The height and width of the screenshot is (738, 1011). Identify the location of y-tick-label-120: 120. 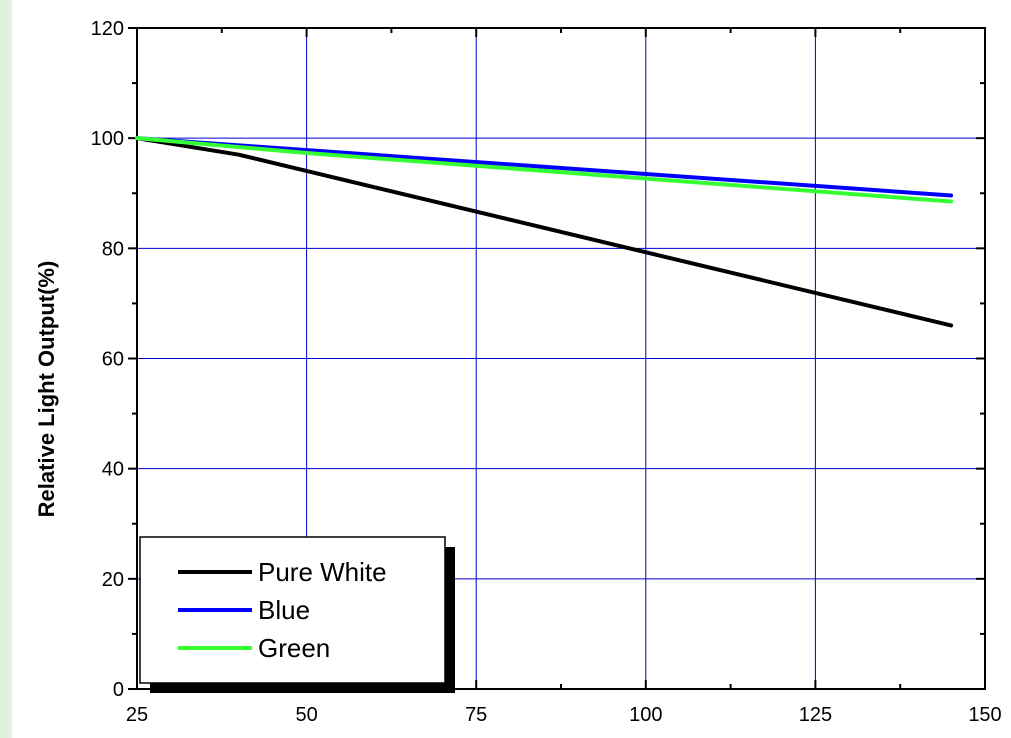
(107, 29).